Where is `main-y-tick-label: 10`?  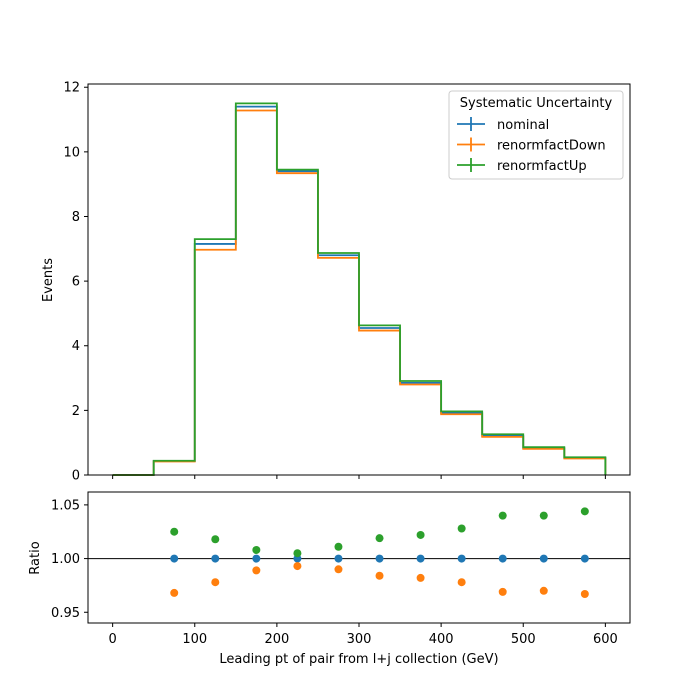 main-y-tick-label: 10 is located at coordinates (71, 152).